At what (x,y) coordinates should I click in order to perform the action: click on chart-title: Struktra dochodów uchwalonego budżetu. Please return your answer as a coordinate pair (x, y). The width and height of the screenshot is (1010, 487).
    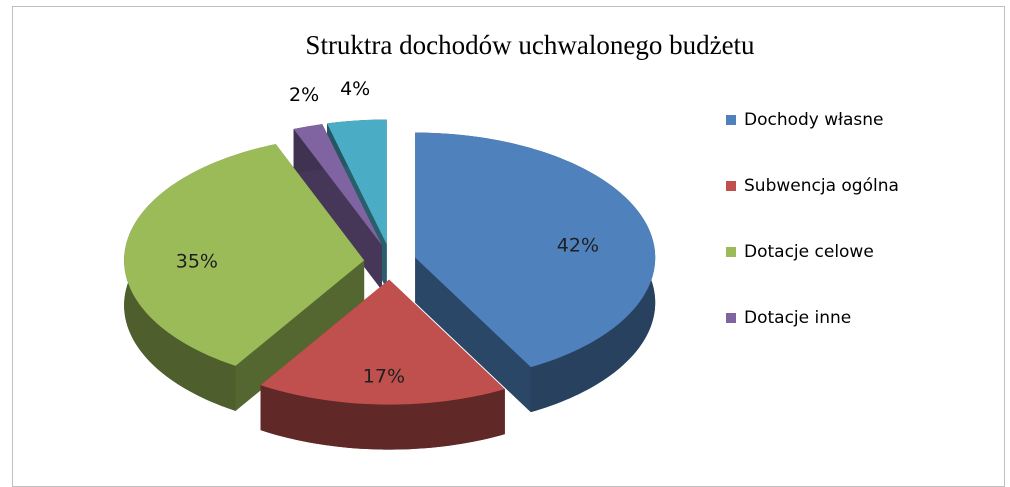
    Looking at the image, I should click on (530, 45).